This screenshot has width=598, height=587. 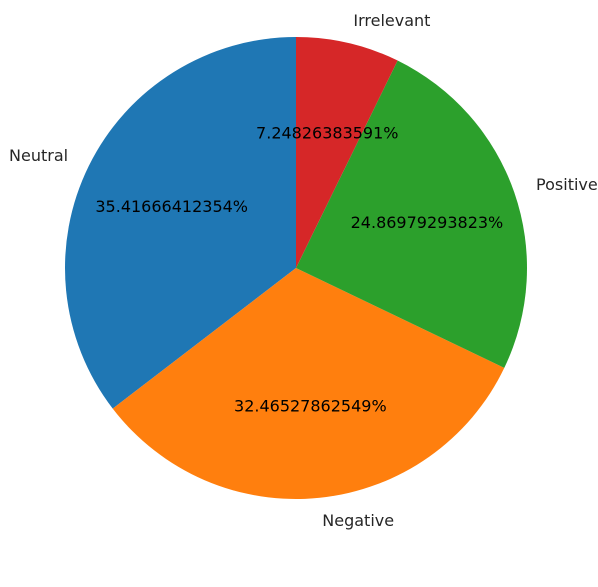 I want to click on slice-label-positive: Positive, so click(x=567, y=184).